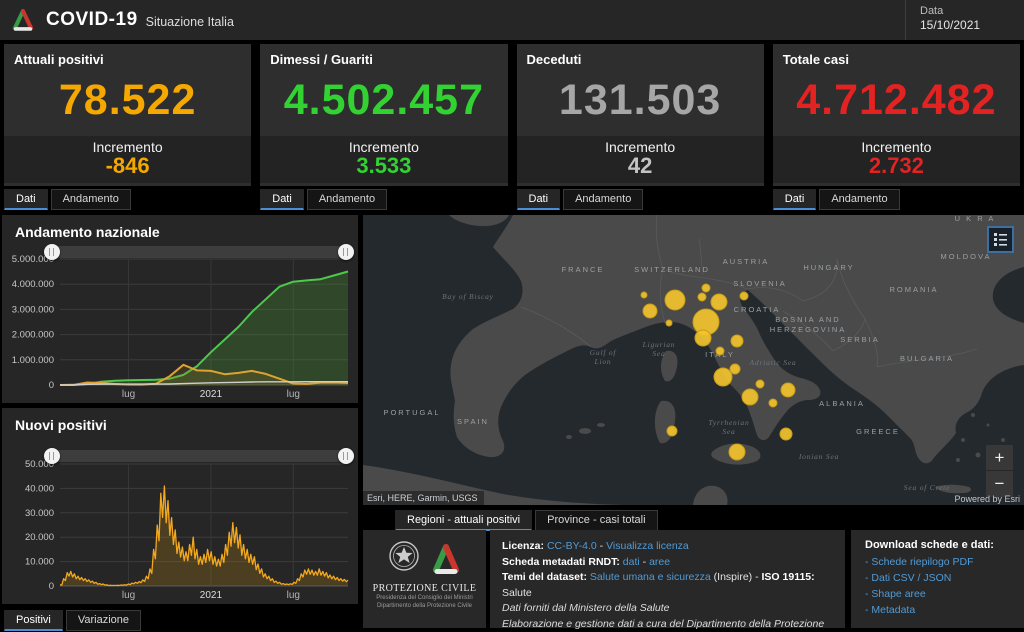  Describe the element at coordinates (757, 309) in the screenshot. I see `svg-text: CROATIA` at that location.